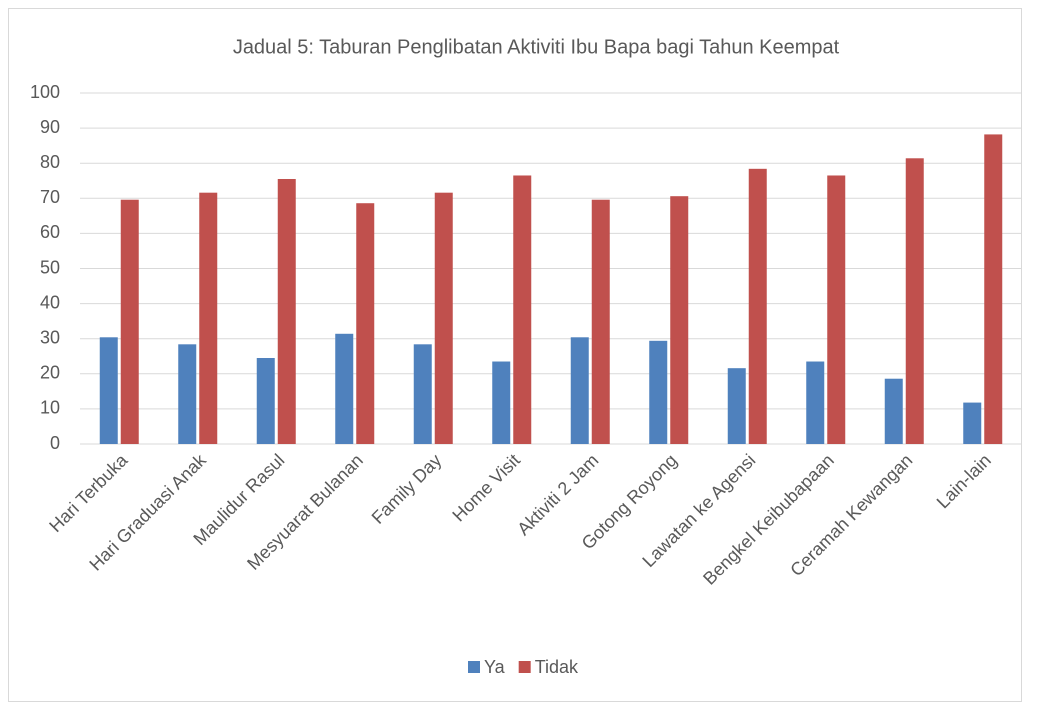 The height and width of the screenshot is (703, 1048). Describe the element at coordinates (50, 127) in the screenshot. I see `y-tick-label: 90` at that location.